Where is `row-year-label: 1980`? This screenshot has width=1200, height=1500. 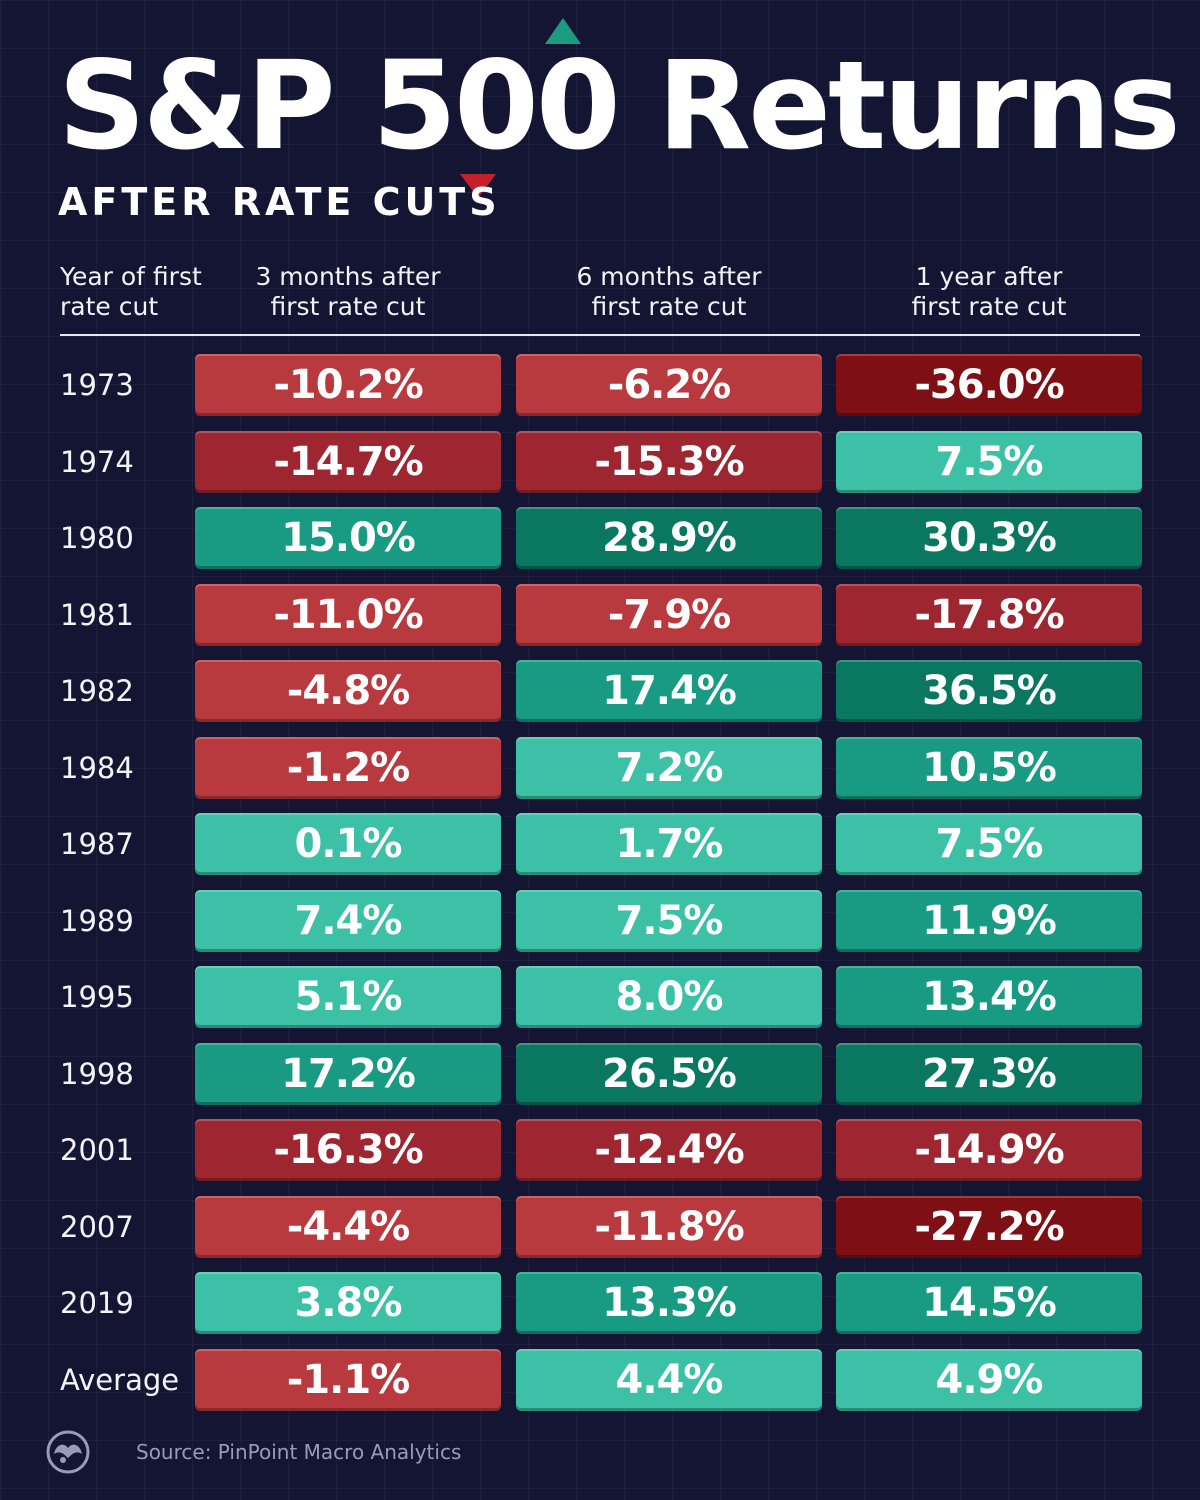 row-year-label: 1980 is located at coordinates (97, 538).